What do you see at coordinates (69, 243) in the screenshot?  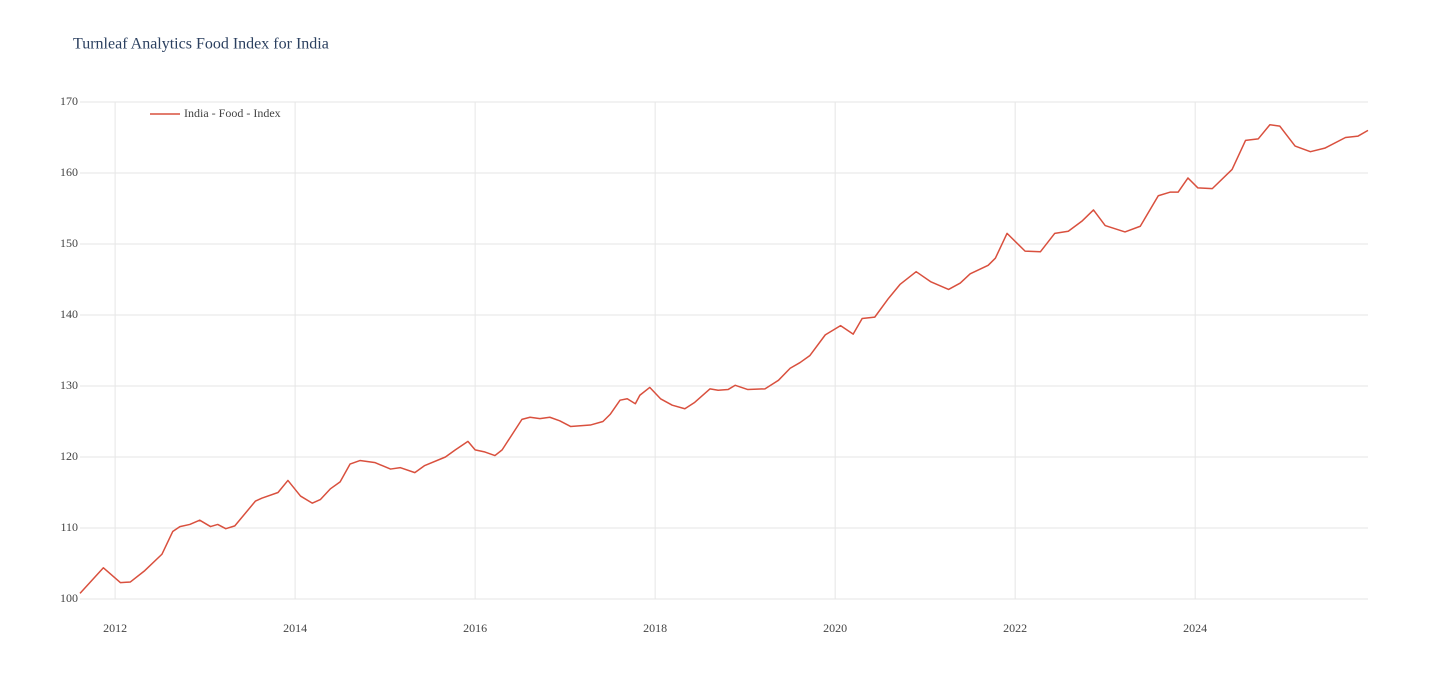 I see `y-tick-label: 150` at bounding box center [69, 243].